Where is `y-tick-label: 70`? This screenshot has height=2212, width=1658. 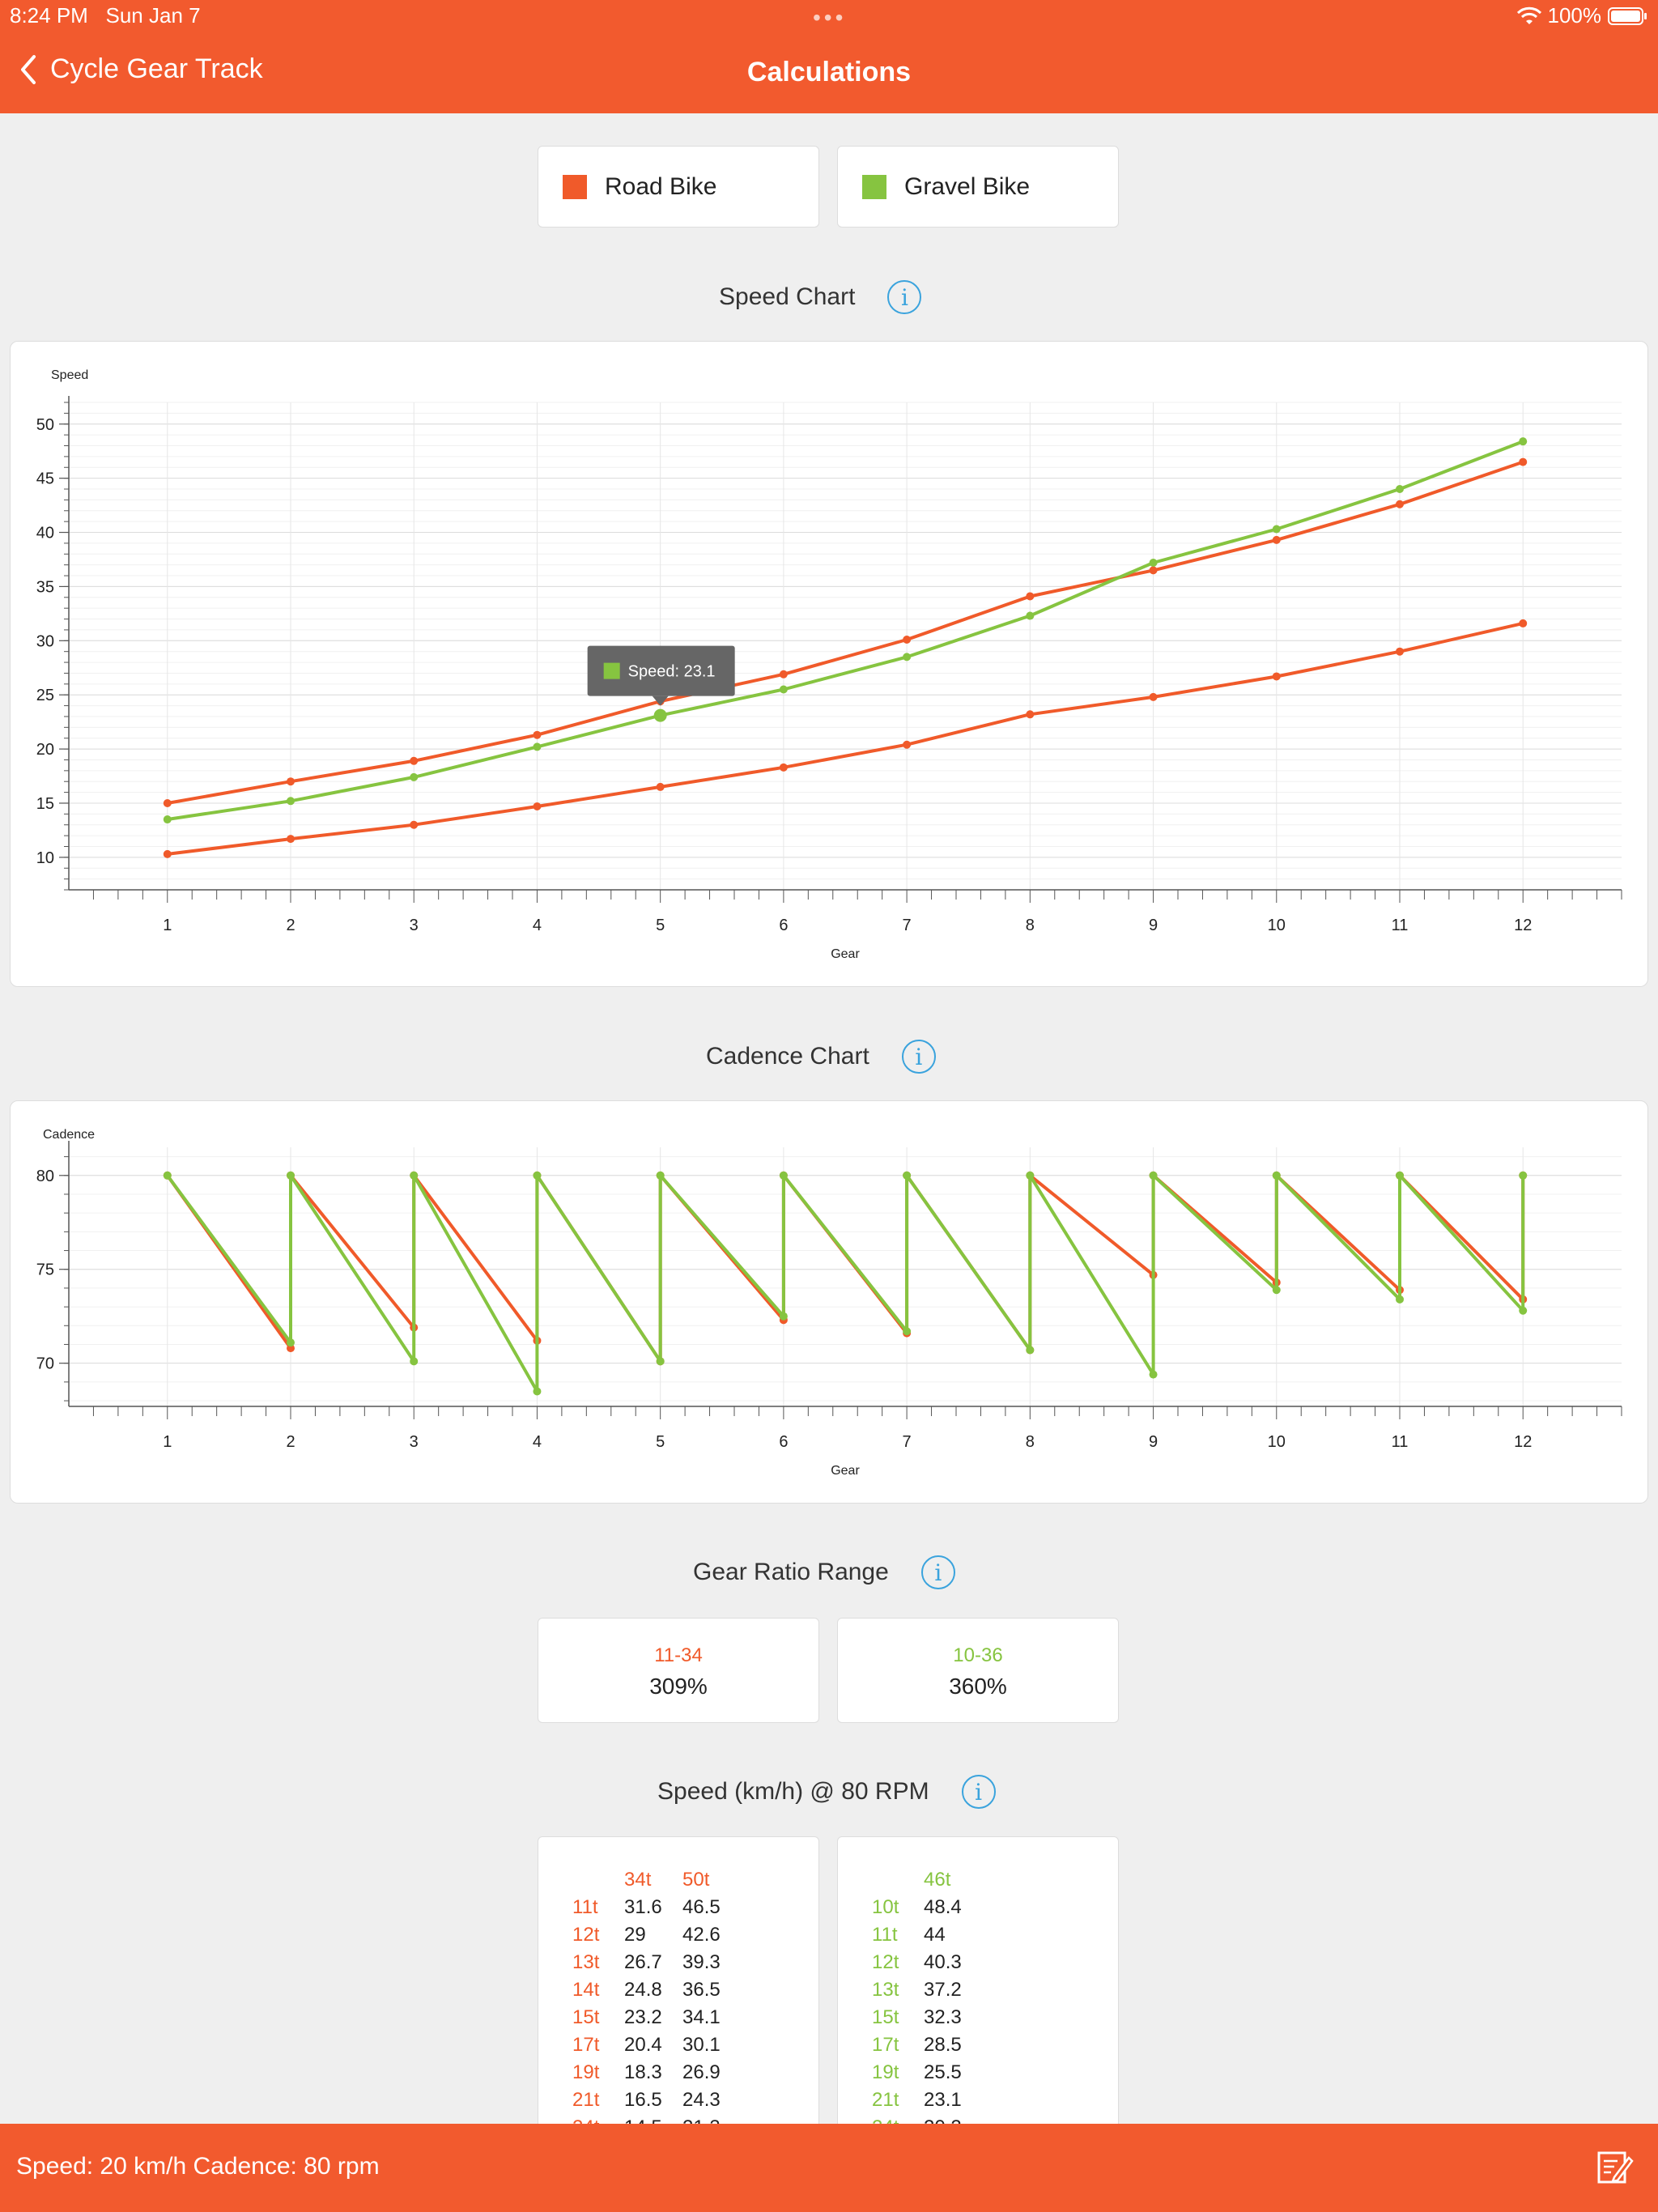
y-tick-label: 70 is located at coordinates (45, 1364).